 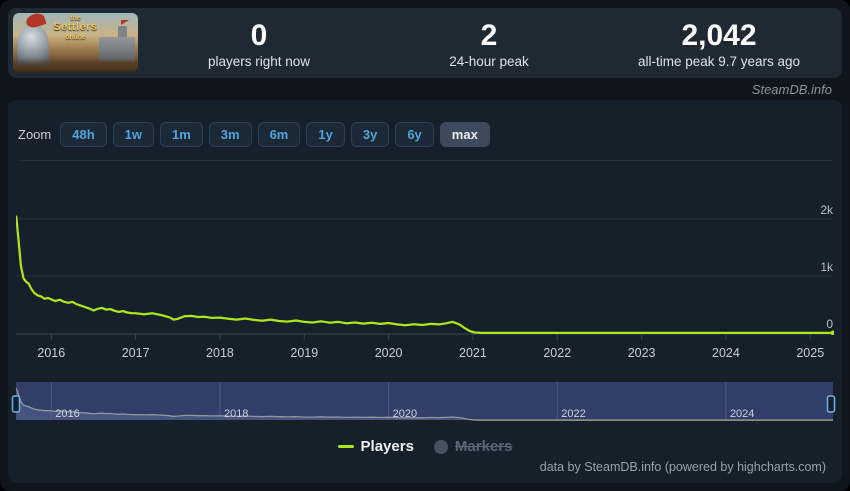 What do you see at coordinates (117, 49) in the screenshot?
I see `castle-art` at bounding box center [117, 49].